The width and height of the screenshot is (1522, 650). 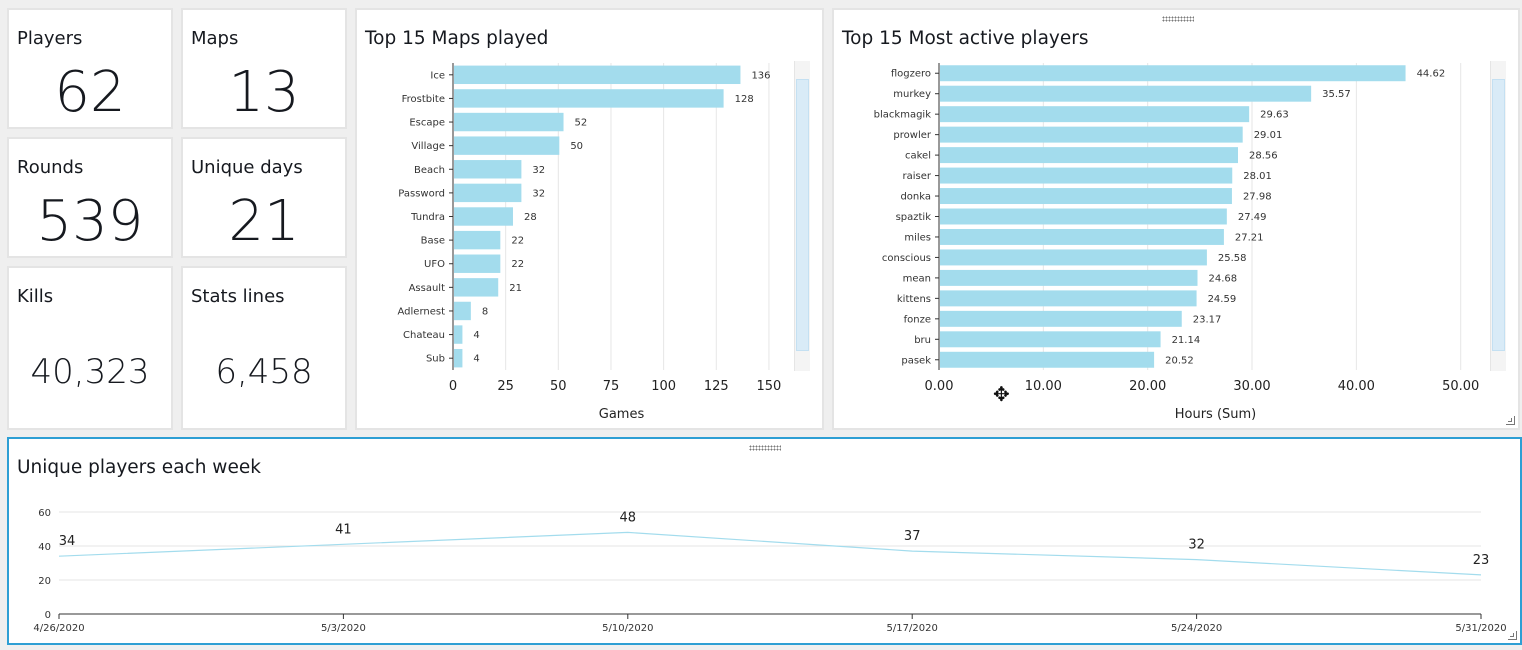 I want to click on move-cursor-icon: ✥, so click(x=1001, y=394).